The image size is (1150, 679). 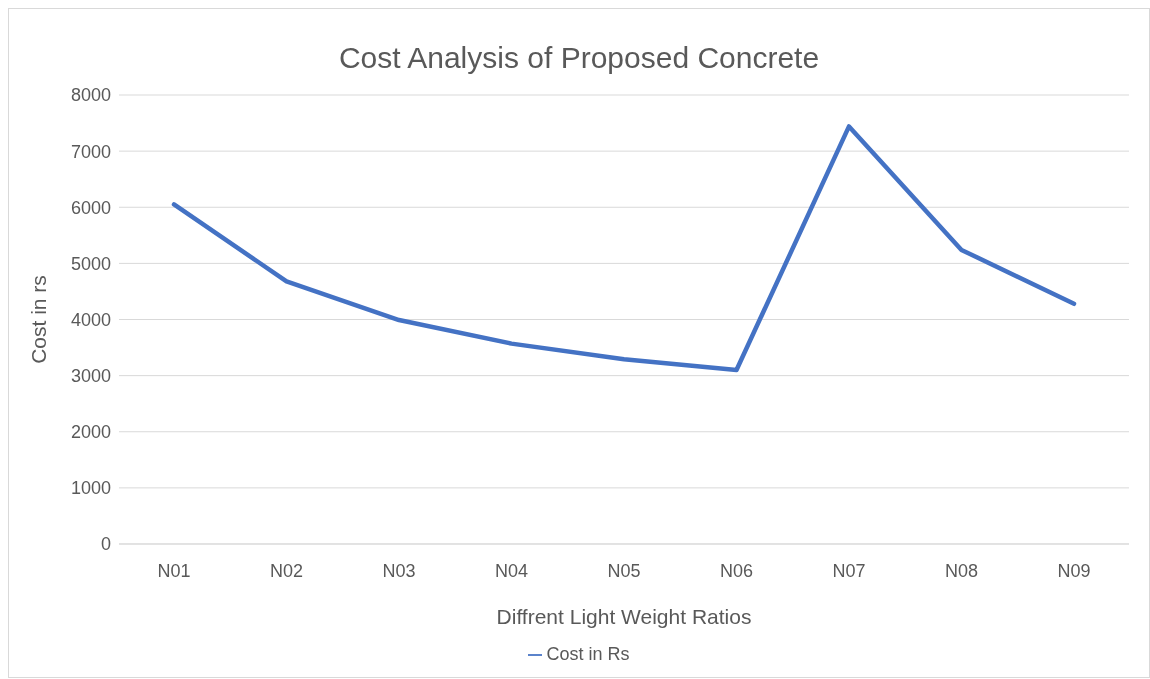 What do you see at coordinates (736, 570) in the screenshot?
I see `x-tick-label: N06` at bounding box center [736, 570].